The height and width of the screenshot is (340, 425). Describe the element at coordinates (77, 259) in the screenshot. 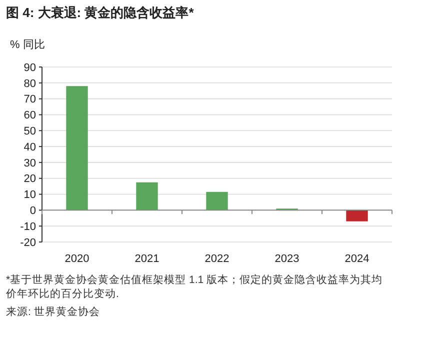

I see `x-tick-label: 2020` at that location.